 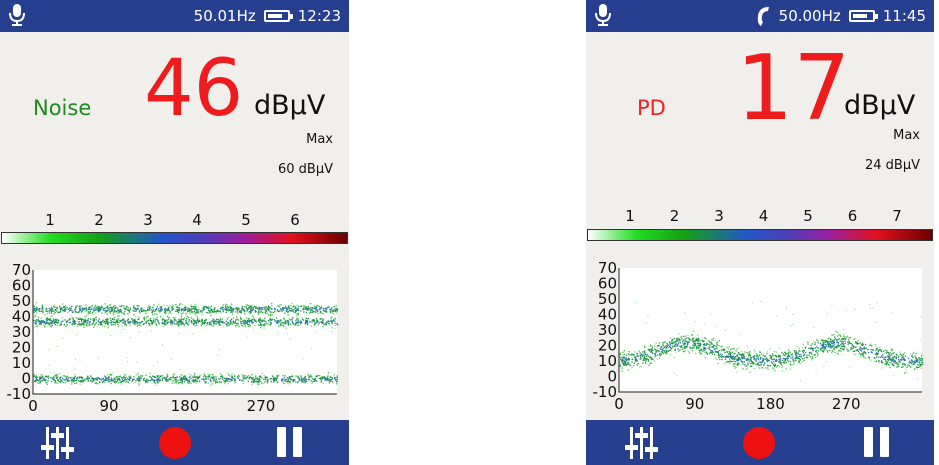 I want to click on measured-value: 17, so click(x=793, y=88).